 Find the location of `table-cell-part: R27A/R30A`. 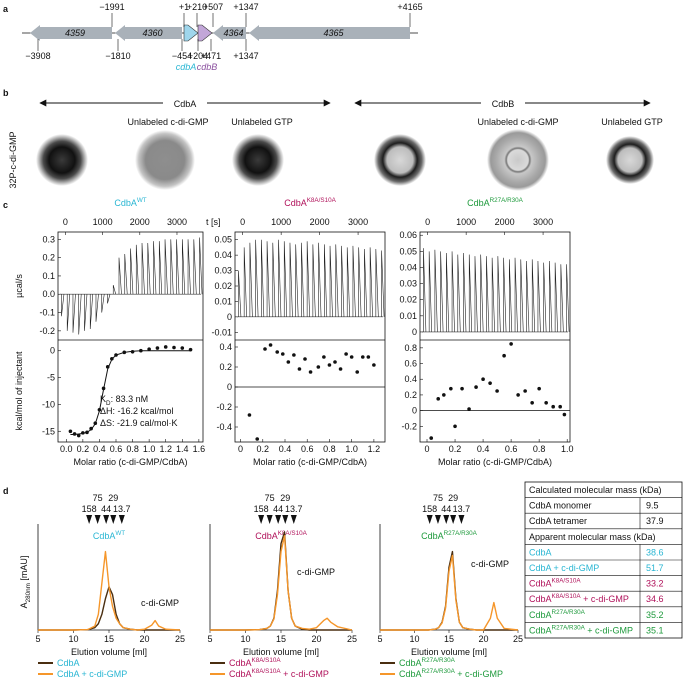

table-cell-part: R27A/R30A is located at coordinates (569, 627).